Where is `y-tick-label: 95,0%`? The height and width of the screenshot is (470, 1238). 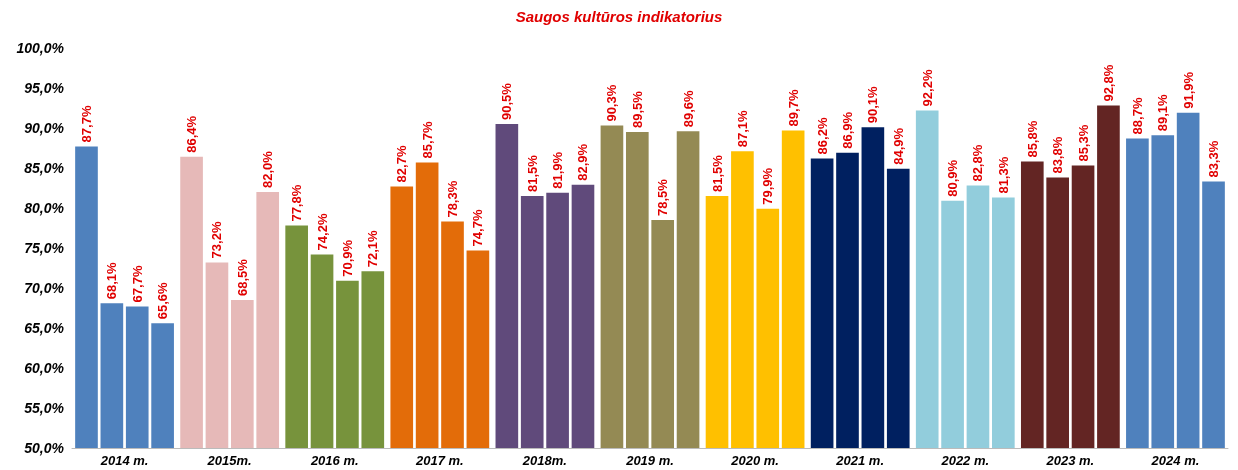
y-tick-label: 95,0% is located at coordinates (44, 88).